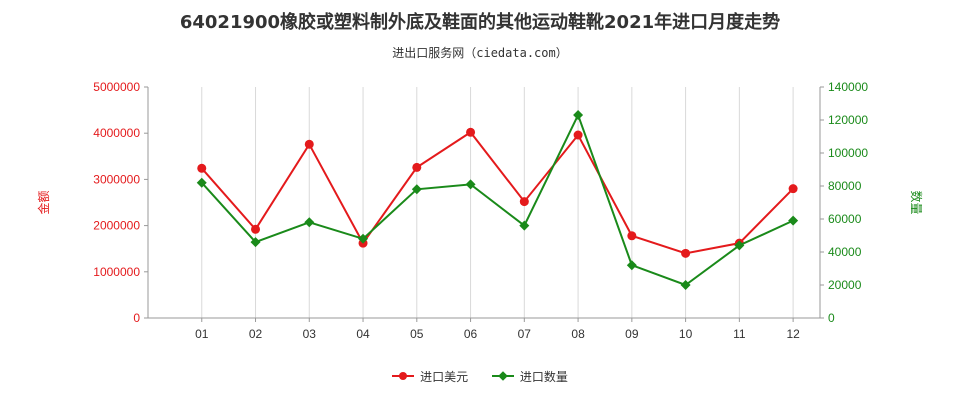 The image size is (960, 400). I want to click on y-left-tick-label: 1000000, so click(116, 272).